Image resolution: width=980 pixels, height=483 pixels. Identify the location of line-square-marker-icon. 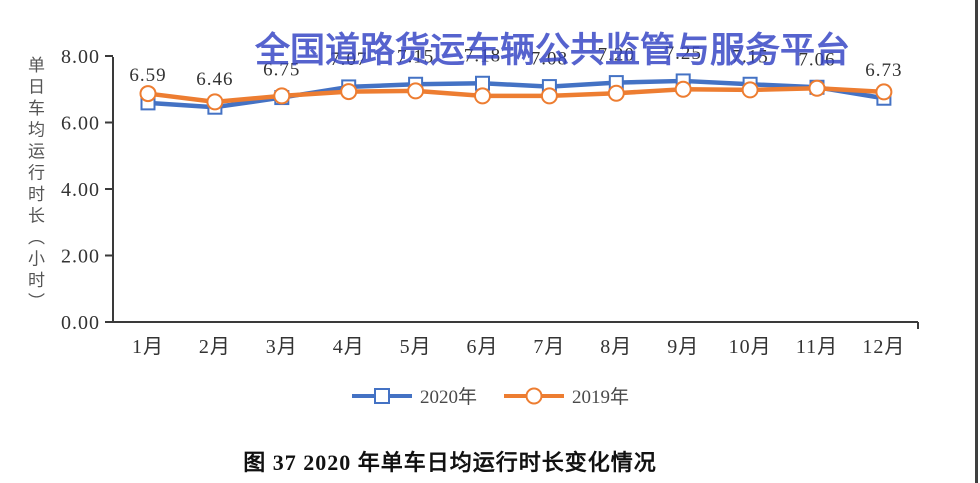
(381, 395).